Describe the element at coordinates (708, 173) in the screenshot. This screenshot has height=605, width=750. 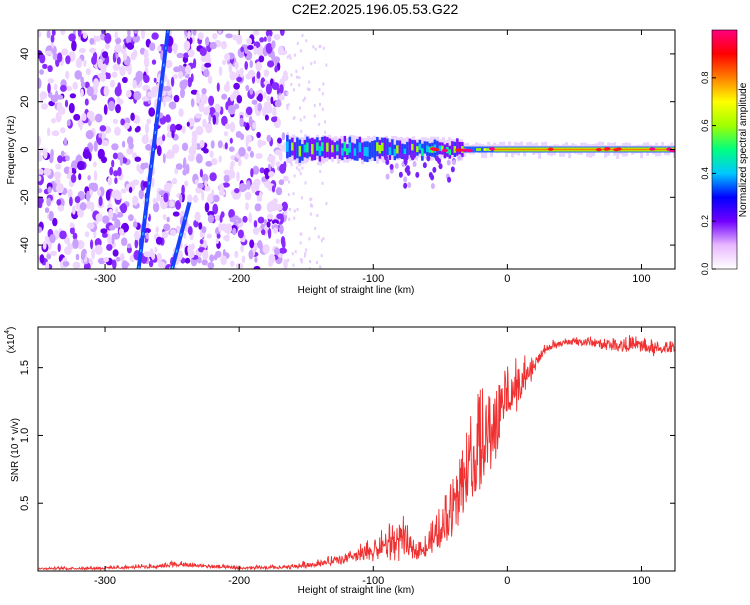
I see `colorbar-ticks: 0.0 0.2 0.4 0.6 0.8` at that location.